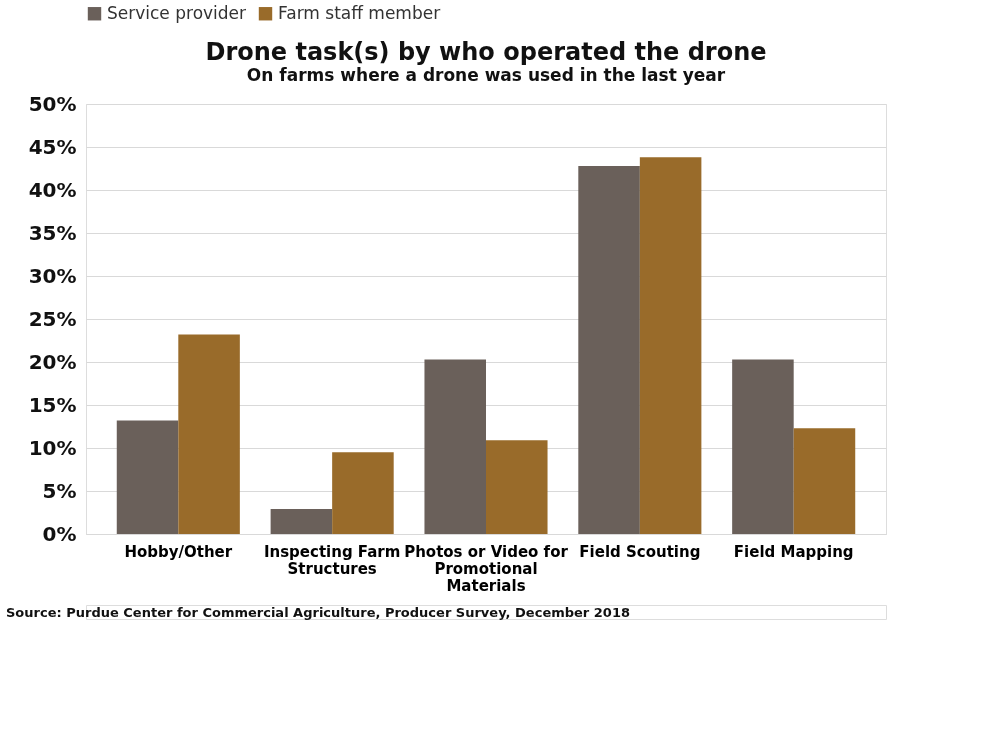 The width and height of the screenshot is (1004, 733). I want to click on legend-label: Service provider, so click(177, 12).